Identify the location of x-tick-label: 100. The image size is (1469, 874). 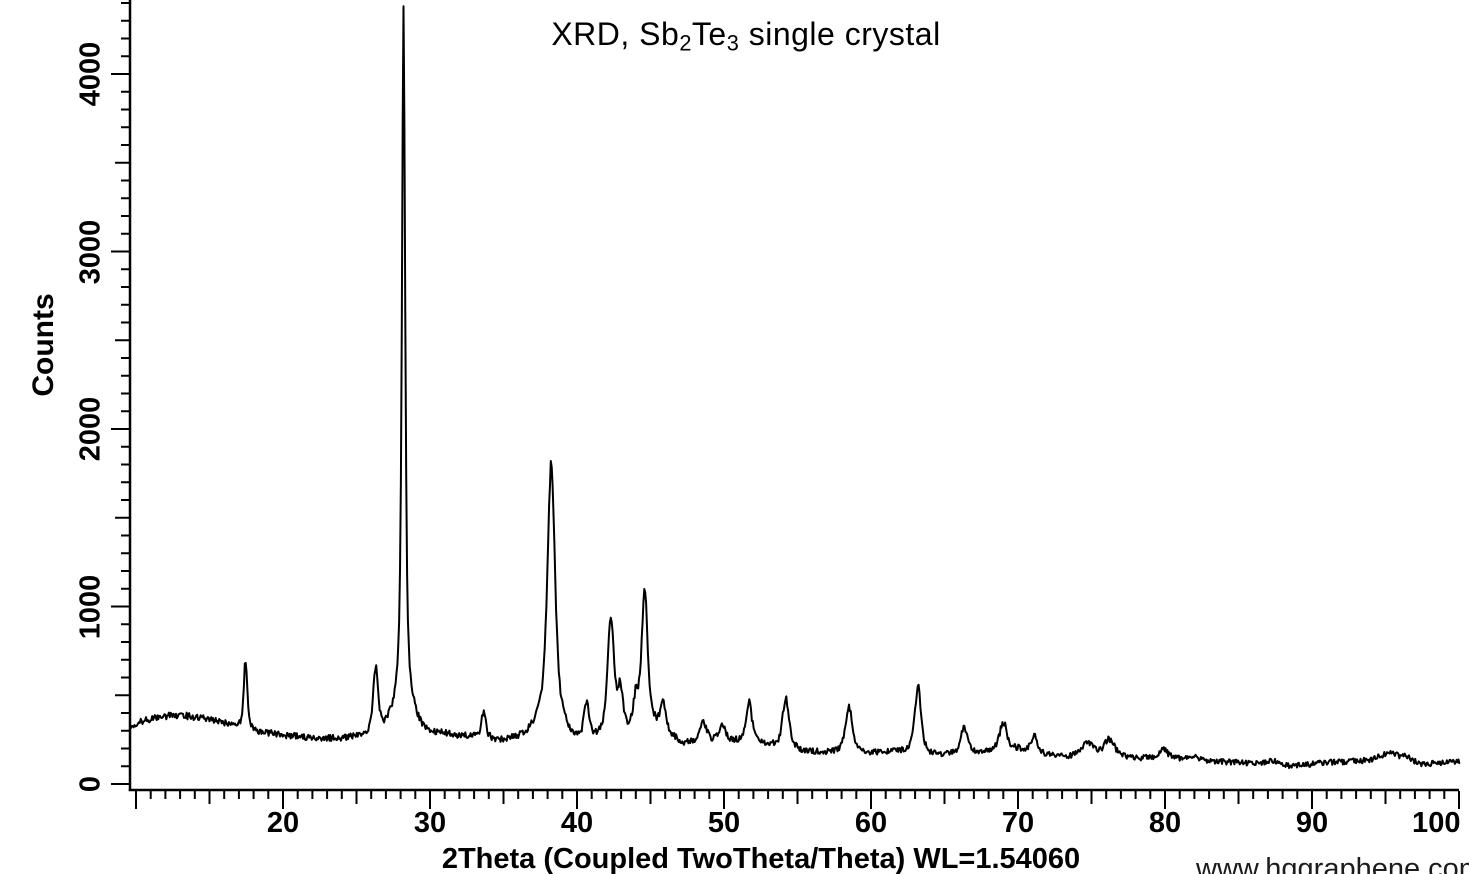
(1436, 823).